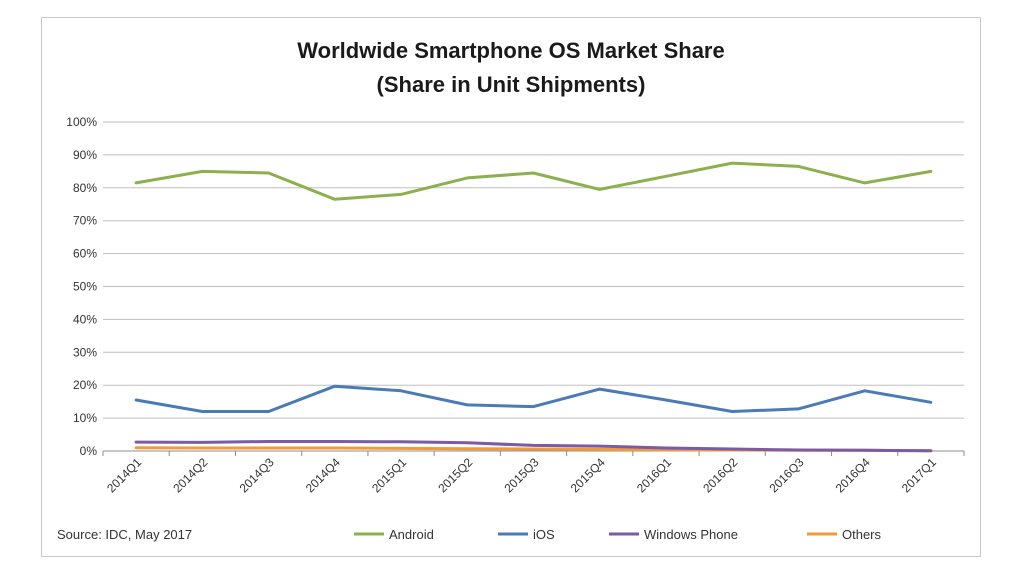 This screenshot has height=576, width=1024. Describe the element at coordinates (455, 475) in the screenshot. I see `x-tick-label: 2015Q2` at that location.